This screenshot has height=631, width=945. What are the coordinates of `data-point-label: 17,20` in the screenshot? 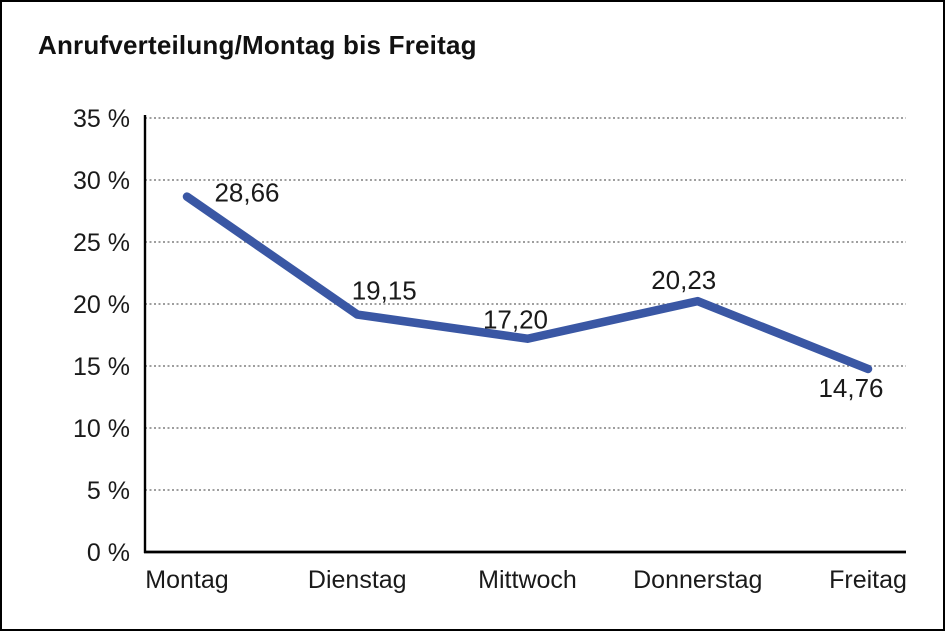 It's located at (515, 320).